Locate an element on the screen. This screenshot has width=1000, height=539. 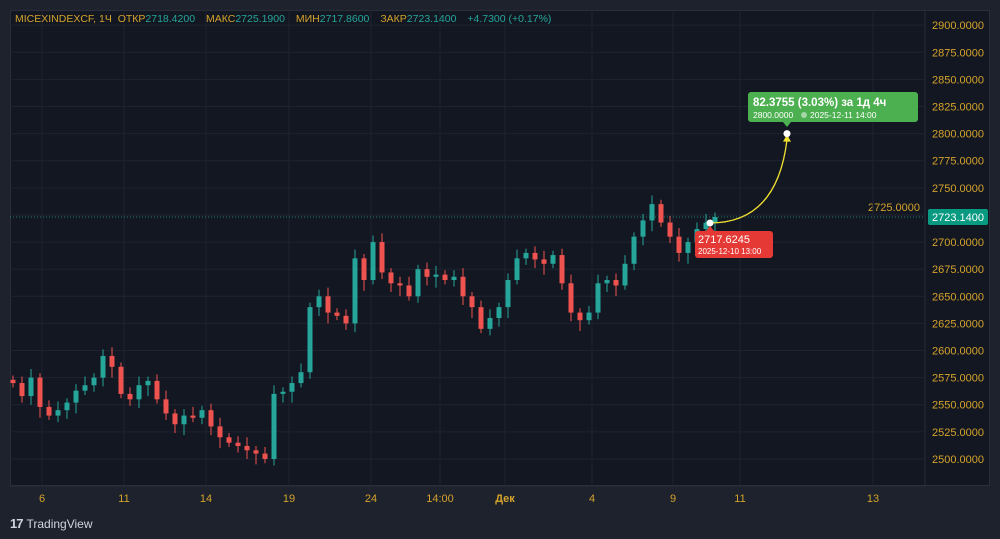
price-tick-label: 2500.0000 is located at coordinates (958, 460).